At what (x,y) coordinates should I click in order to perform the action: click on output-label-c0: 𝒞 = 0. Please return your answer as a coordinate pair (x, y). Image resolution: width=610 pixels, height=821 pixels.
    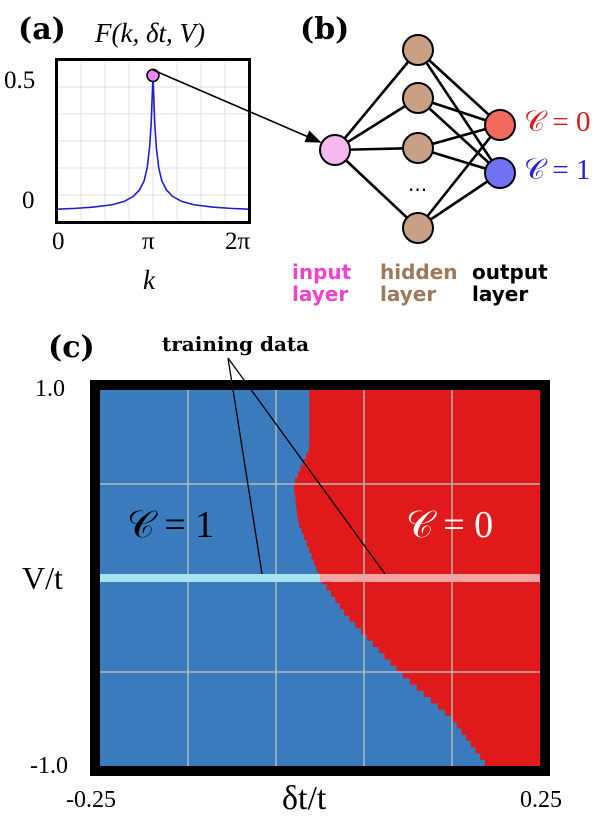
    Looking at the image, I should click on (557, 122).